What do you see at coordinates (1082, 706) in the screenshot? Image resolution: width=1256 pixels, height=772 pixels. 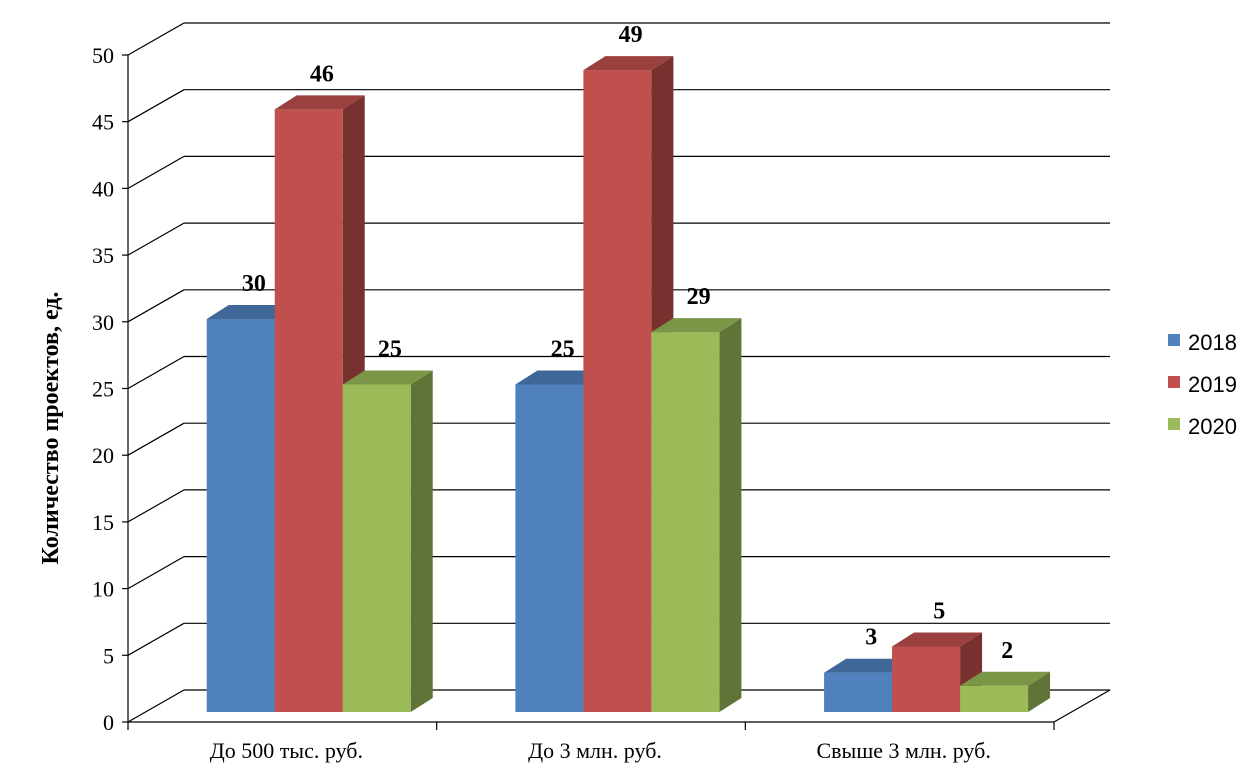 I see `floor-right-edge` at bounding box center [1082, 706].